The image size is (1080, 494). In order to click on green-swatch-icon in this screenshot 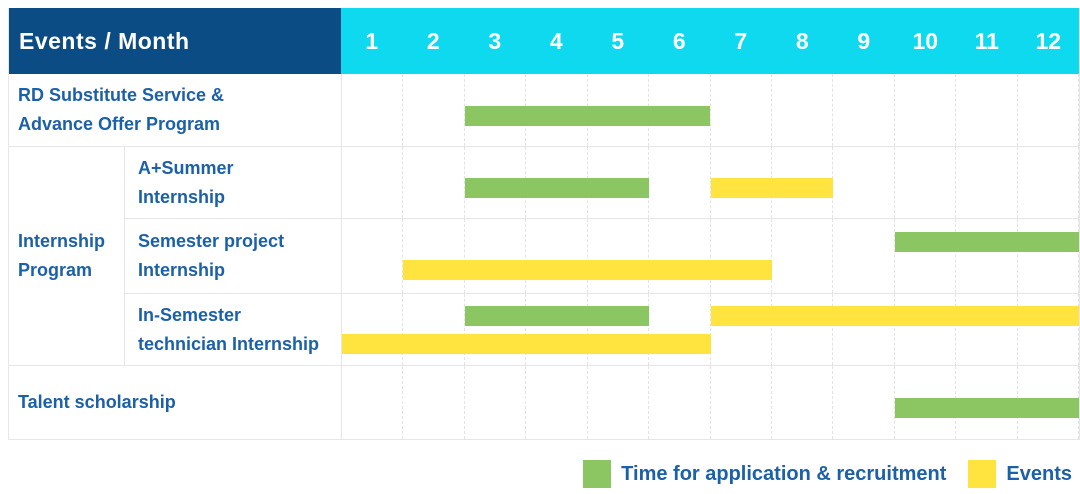, I will do `click(597, 474)`.